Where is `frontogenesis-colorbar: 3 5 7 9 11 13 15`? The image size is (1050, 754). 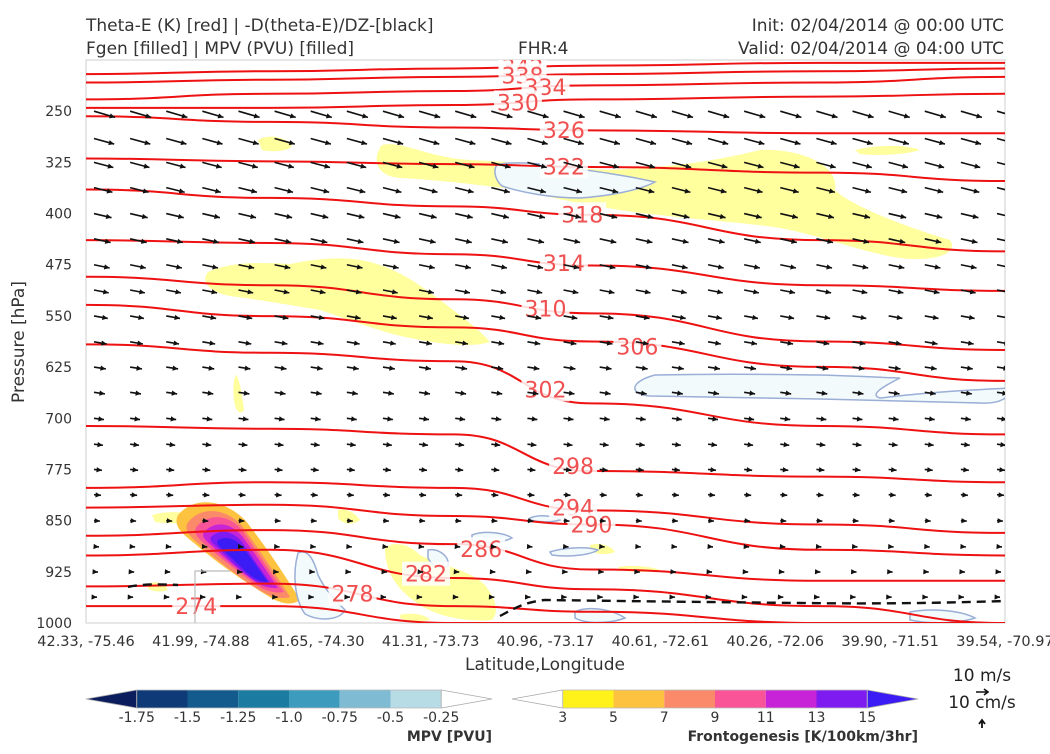 frontogenesis-colorbar: 3 5 7 9 11 13 15 is located at coordinates (715, 708).